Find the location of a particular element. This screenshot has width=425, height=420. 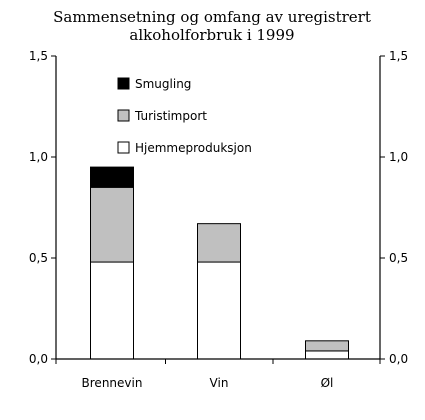

y-tick-label-right: 0,0 is located at coordinates (398, 359).